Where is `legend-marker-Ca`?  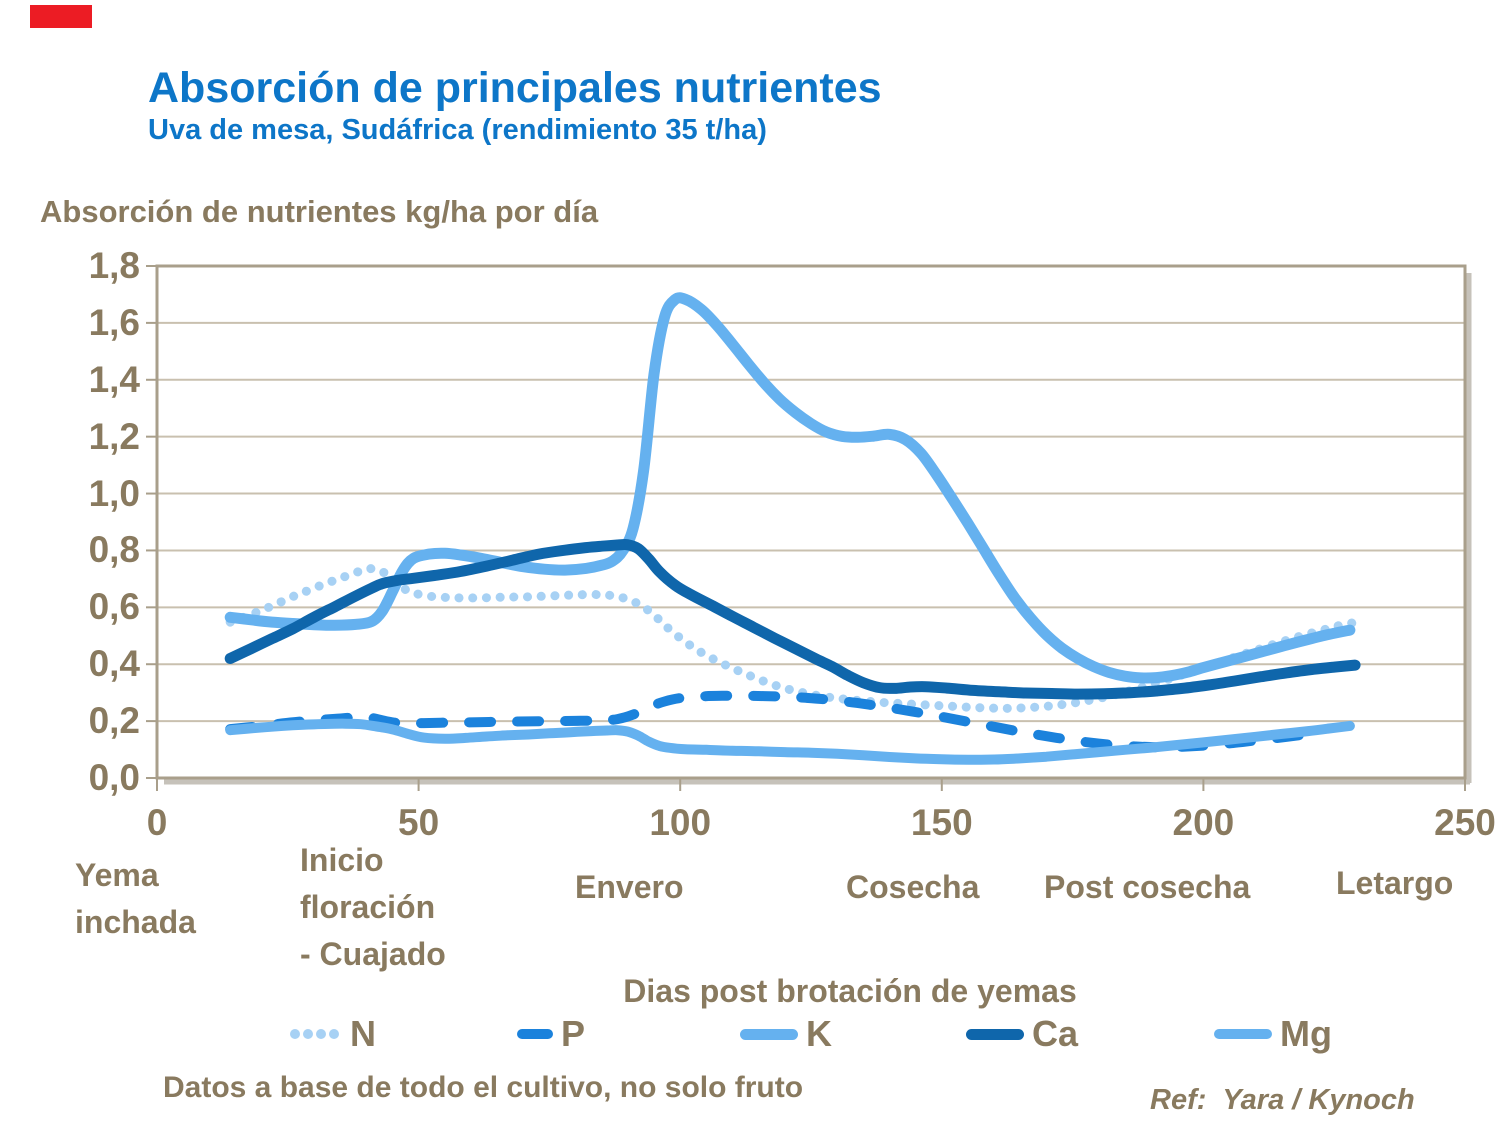
legend-marker-Ca is located at coordinates (995, 1034).